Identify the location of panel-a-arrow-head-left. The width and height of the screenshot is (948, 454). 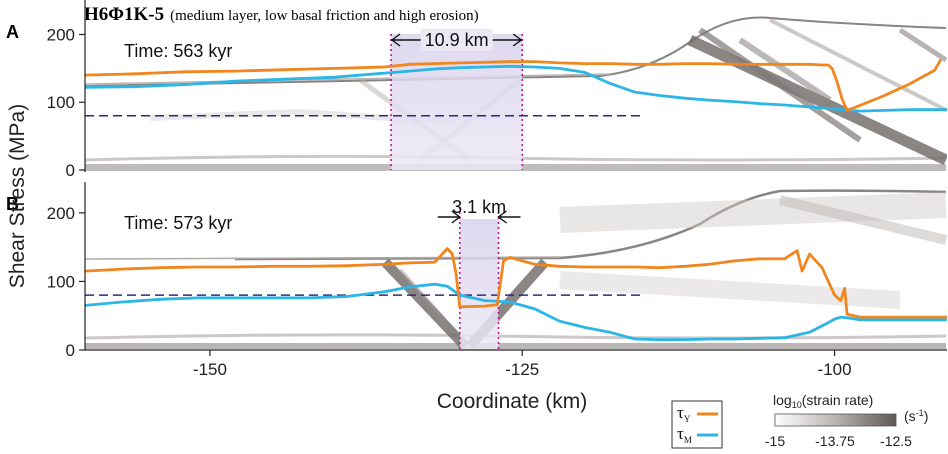
(395, 40).